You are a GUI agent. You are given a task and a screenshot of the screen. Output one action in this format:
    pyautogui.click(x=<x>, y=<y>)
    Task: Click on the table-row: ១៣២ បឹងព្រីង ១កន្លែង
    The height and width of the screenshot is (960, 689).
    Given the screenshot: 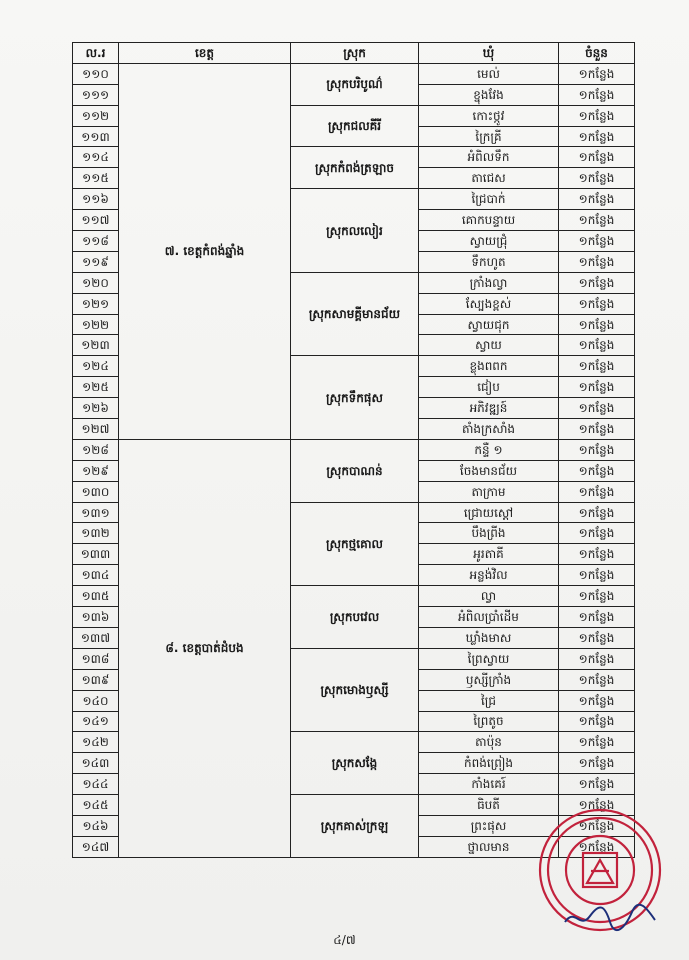 What is the action you would take?
    pyautogui.click(x=353, y=533)
    